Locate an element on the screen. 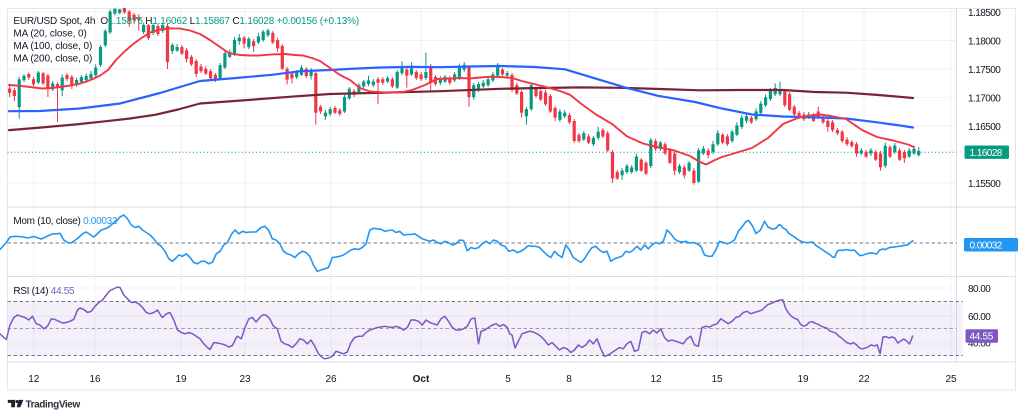  svg-text: 1.17500 is located at coordinates (984, 70).